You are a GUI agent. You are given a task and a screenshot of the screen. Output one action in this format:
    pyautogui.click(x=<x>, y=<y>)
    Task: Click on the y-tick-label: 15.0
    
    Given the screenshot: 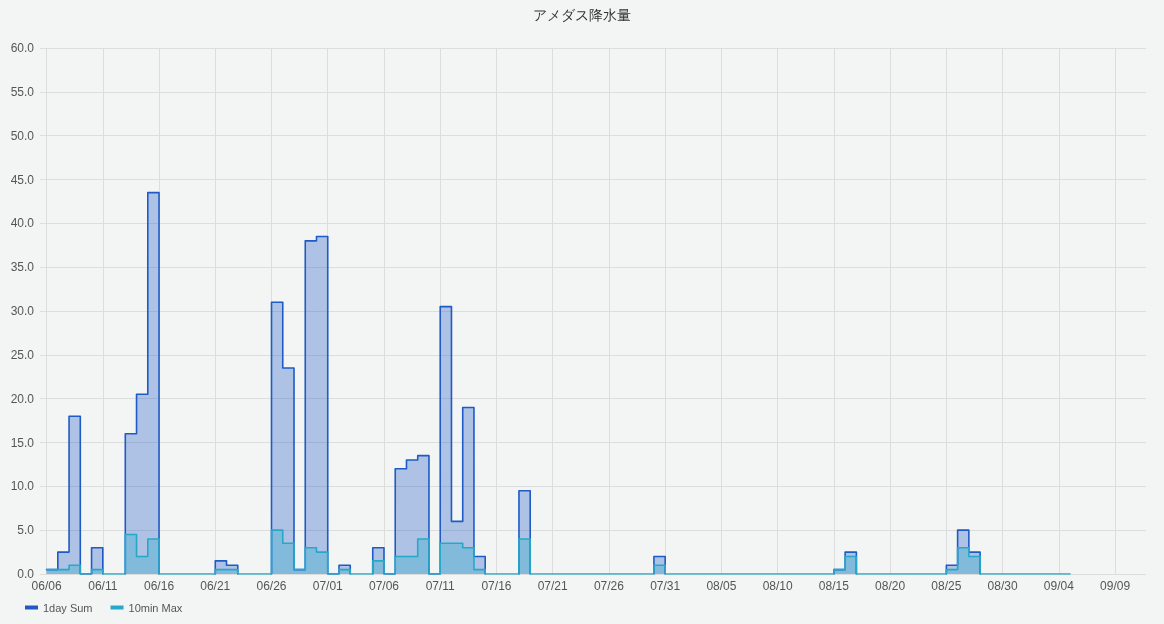 What is the action you would take?
    pyautogui.click(x=22, y=442)
    